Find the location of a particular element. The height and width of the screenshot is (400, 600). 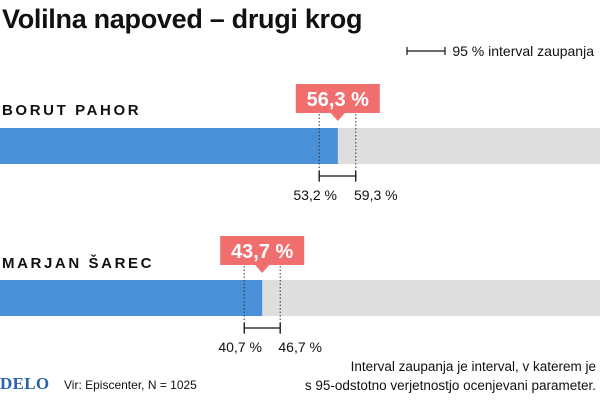

delo-logo: DELO is located at coordinates (25, 383).